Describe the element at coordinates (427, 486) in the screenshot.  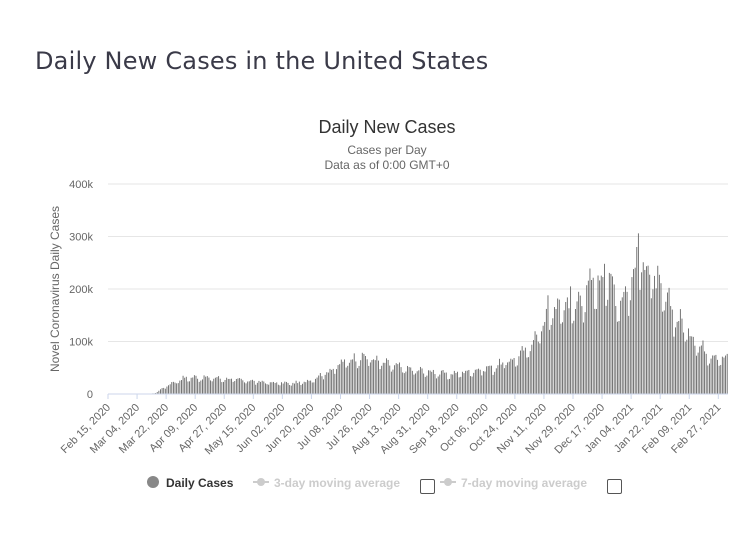
I see `legend-checkbox-3-day` at that location.